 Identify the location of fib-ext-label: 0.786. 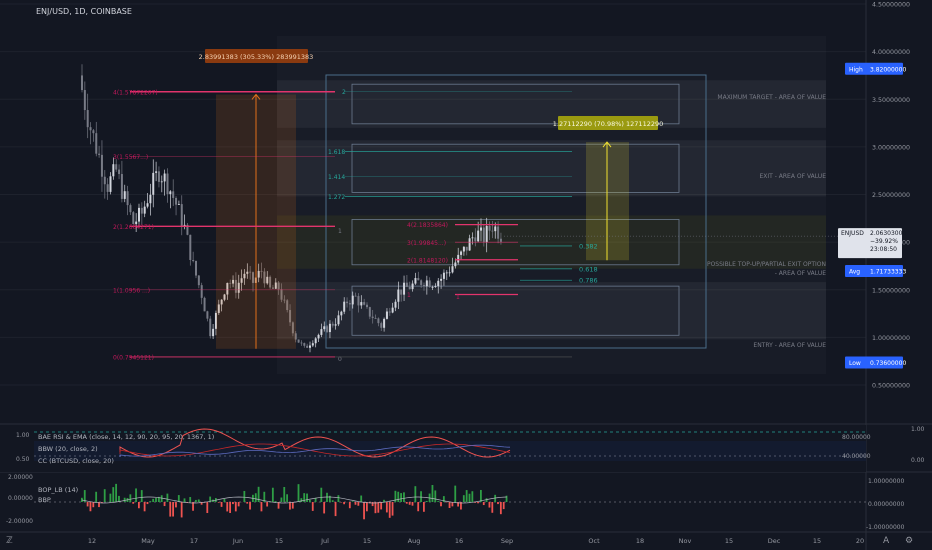
(588, 281).